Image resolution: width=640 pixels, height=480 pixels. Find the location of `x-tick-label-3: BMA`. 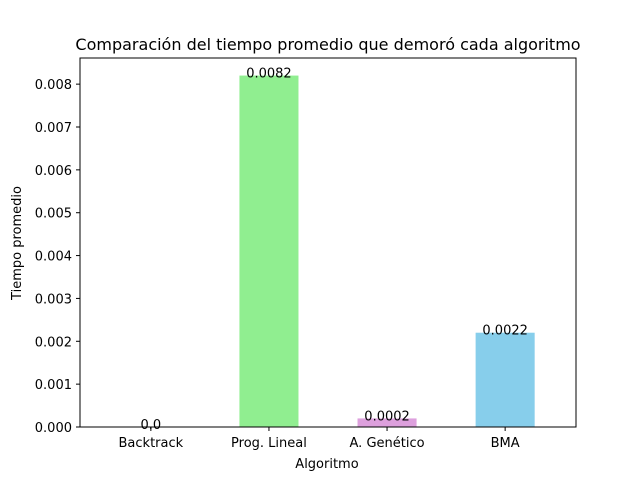

x-tick-label-3: BMA is located at coordinates (505, 443).